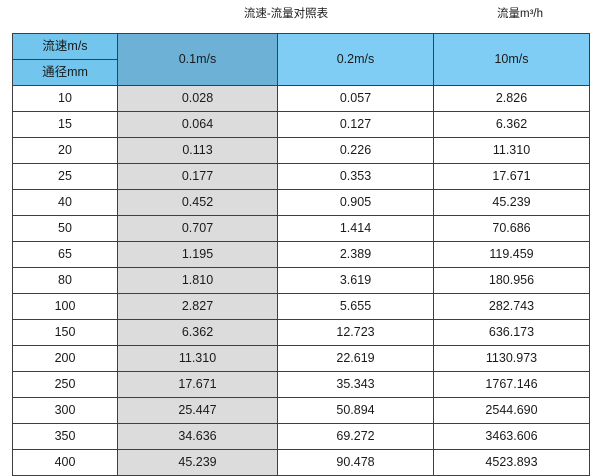 The image size is (600, 476). I want to click on table-row: 40 0.452 0.905 45.239, so click(301, 202).